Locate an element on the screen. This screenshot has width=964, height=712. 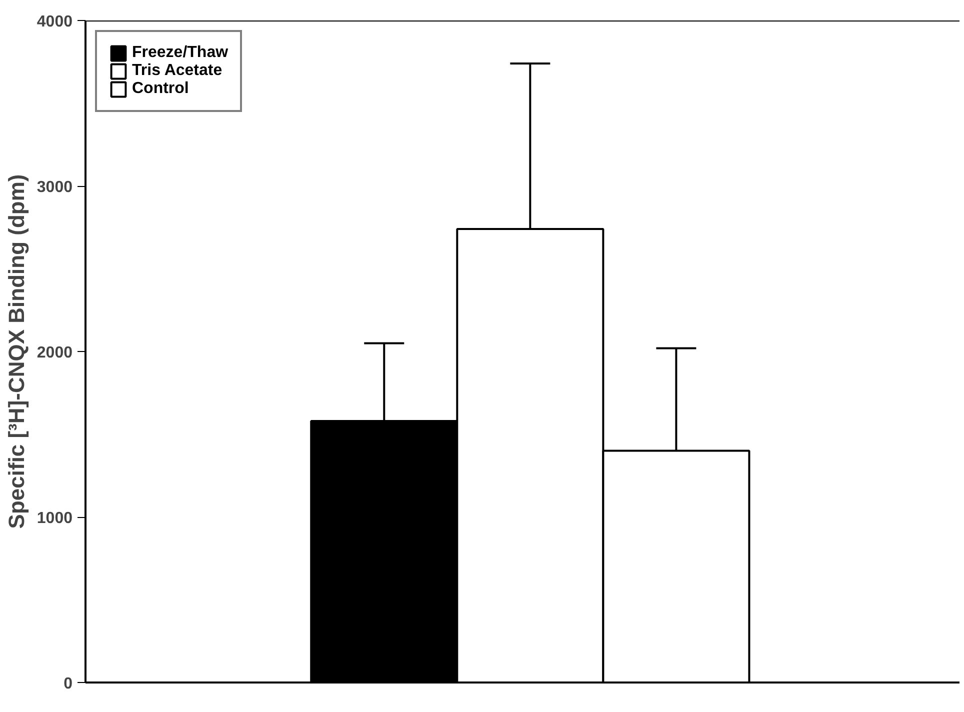
y-tick-label: 1000 is located at coordinates (54, 518).